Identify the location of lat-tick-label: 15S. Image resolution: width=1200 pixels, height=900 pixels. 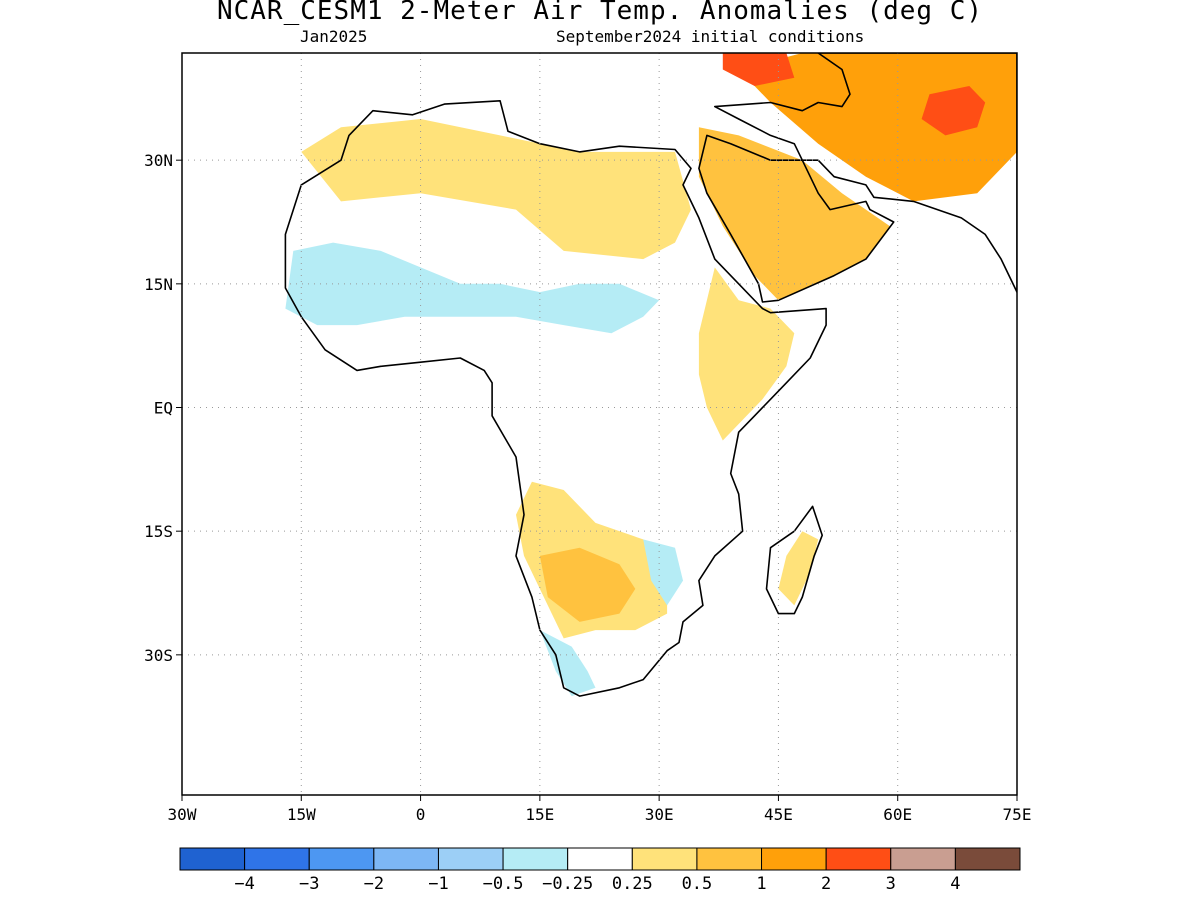
(158, 531).